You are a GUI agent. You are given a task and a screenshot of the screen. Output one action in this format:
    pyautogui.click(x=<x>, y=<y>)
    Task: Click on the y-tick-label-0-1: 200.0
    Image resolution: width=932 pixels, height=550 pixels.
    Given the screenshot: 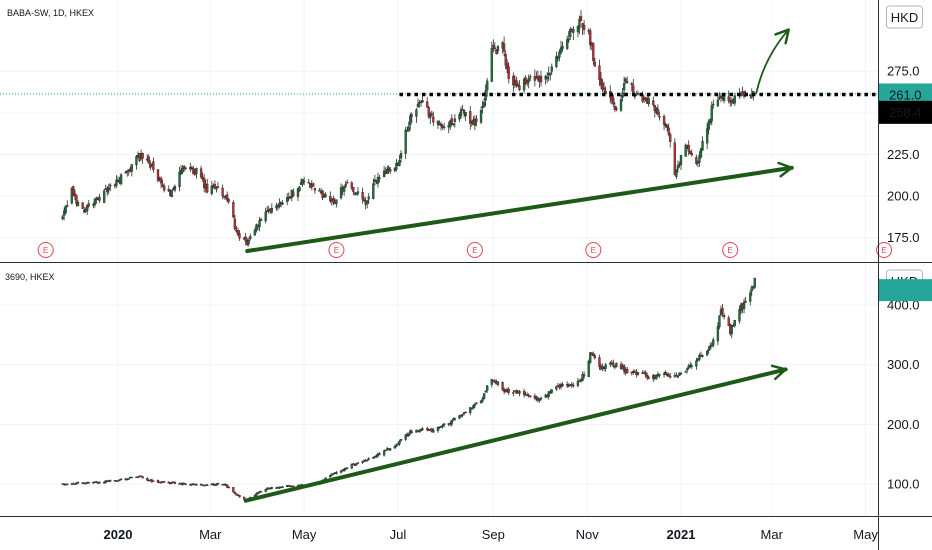 What is the action you would take?
    pyautogui.click(x=903, y=196)
    